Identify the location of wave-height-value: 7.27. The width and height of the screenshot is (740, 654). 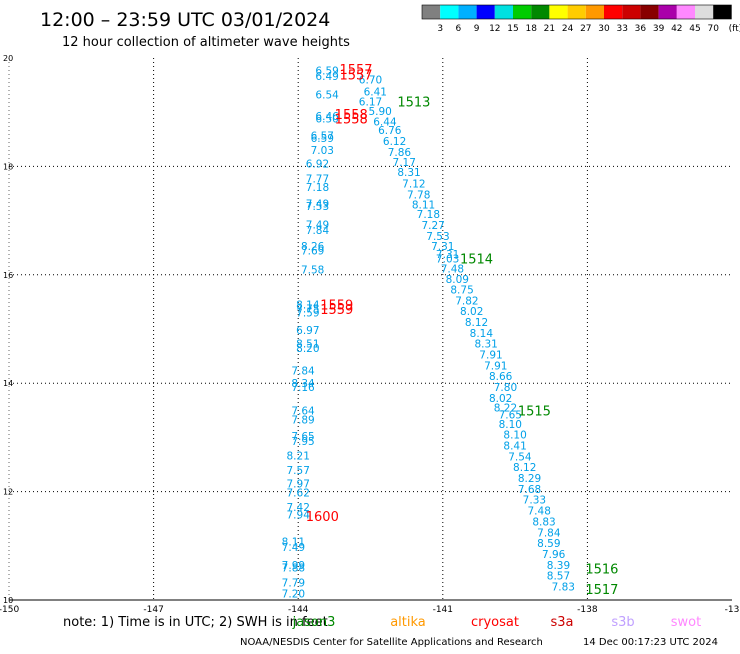
(432, 226).